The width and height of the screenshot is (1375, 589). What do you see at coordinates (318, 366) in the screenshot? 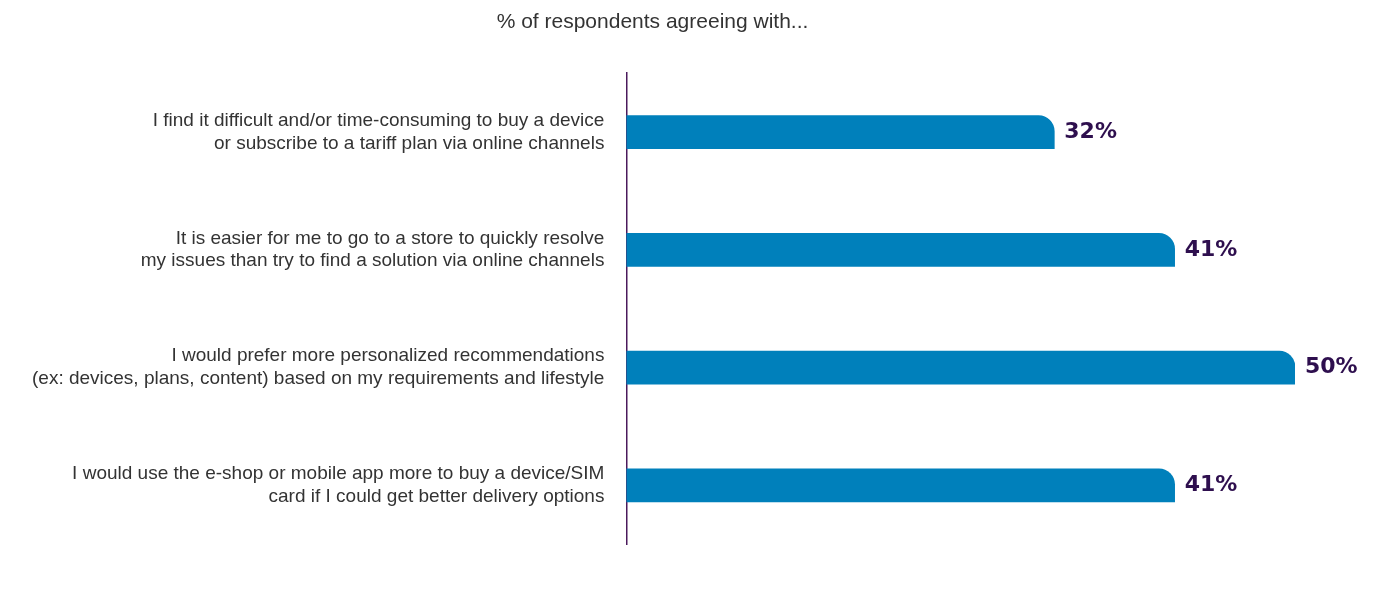
I see `y-tick-label: I would prefer more personalized recommendations (ex: devices, plans, content) based on my requirements and lifestyle` at bounding box center [318, 366].